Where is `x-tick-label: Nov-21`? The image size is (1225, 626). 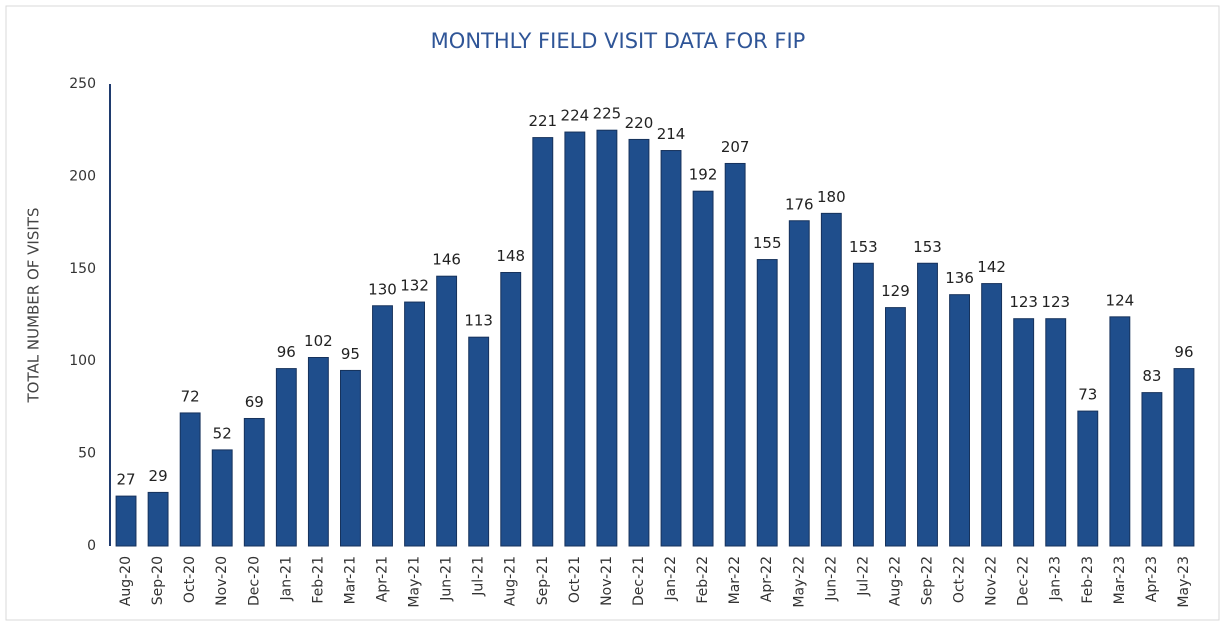 x-tick-label: Nov-21 is located at coordinates (607, 581).